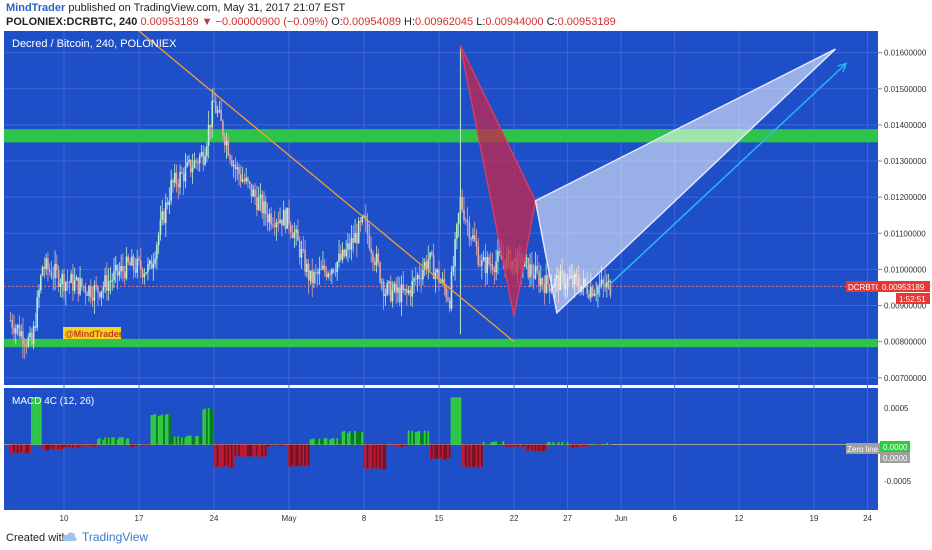 This screenshot has width=932, height=550. Describe the element at coordinates (878, 452) in the screenshot. I see `macd-value-tags: Zero line 0.0000 0.0000` at that location.